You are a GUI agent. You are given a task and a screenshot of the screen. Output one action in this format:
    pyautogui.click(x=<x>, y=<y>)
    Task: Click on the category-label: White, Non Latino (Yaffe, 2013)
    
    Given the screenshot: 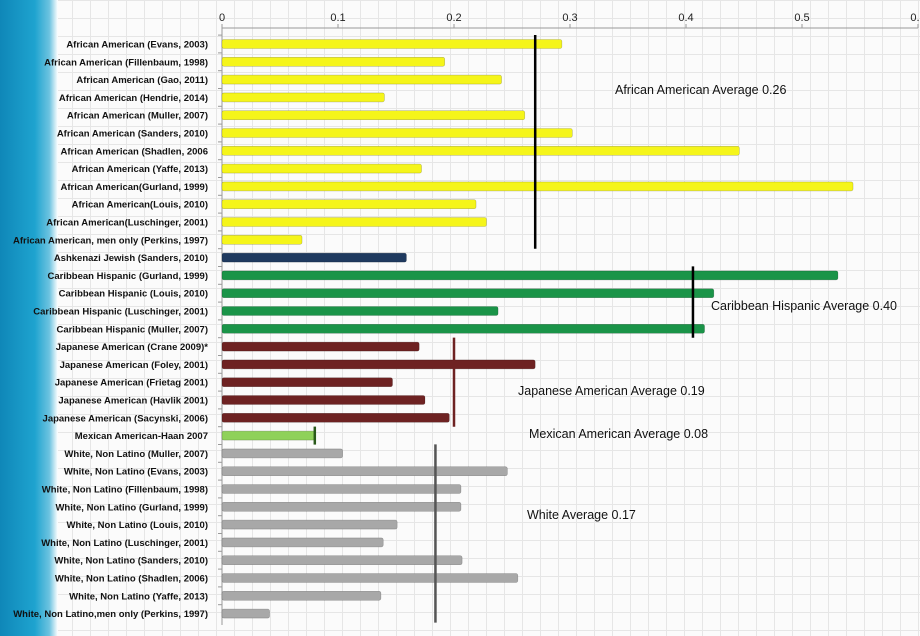 What is the action you would take?
    pyautogui.click(x=138, y=596)
    